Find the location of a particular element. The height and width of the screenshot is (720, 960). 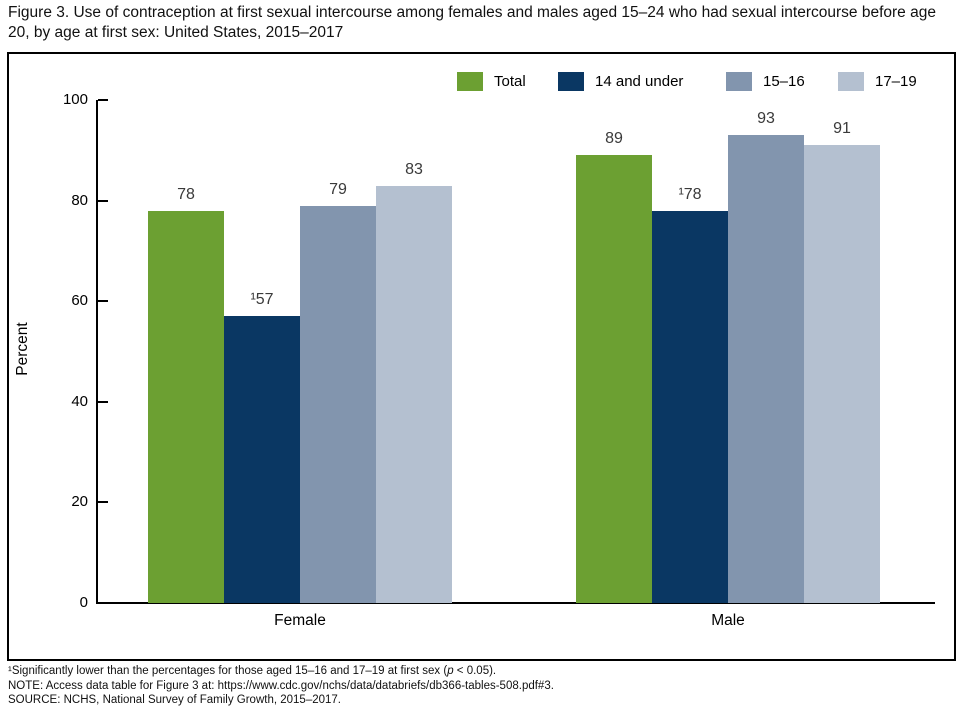

y-tick-label-40: 40 is located at coordinates (79, 401).